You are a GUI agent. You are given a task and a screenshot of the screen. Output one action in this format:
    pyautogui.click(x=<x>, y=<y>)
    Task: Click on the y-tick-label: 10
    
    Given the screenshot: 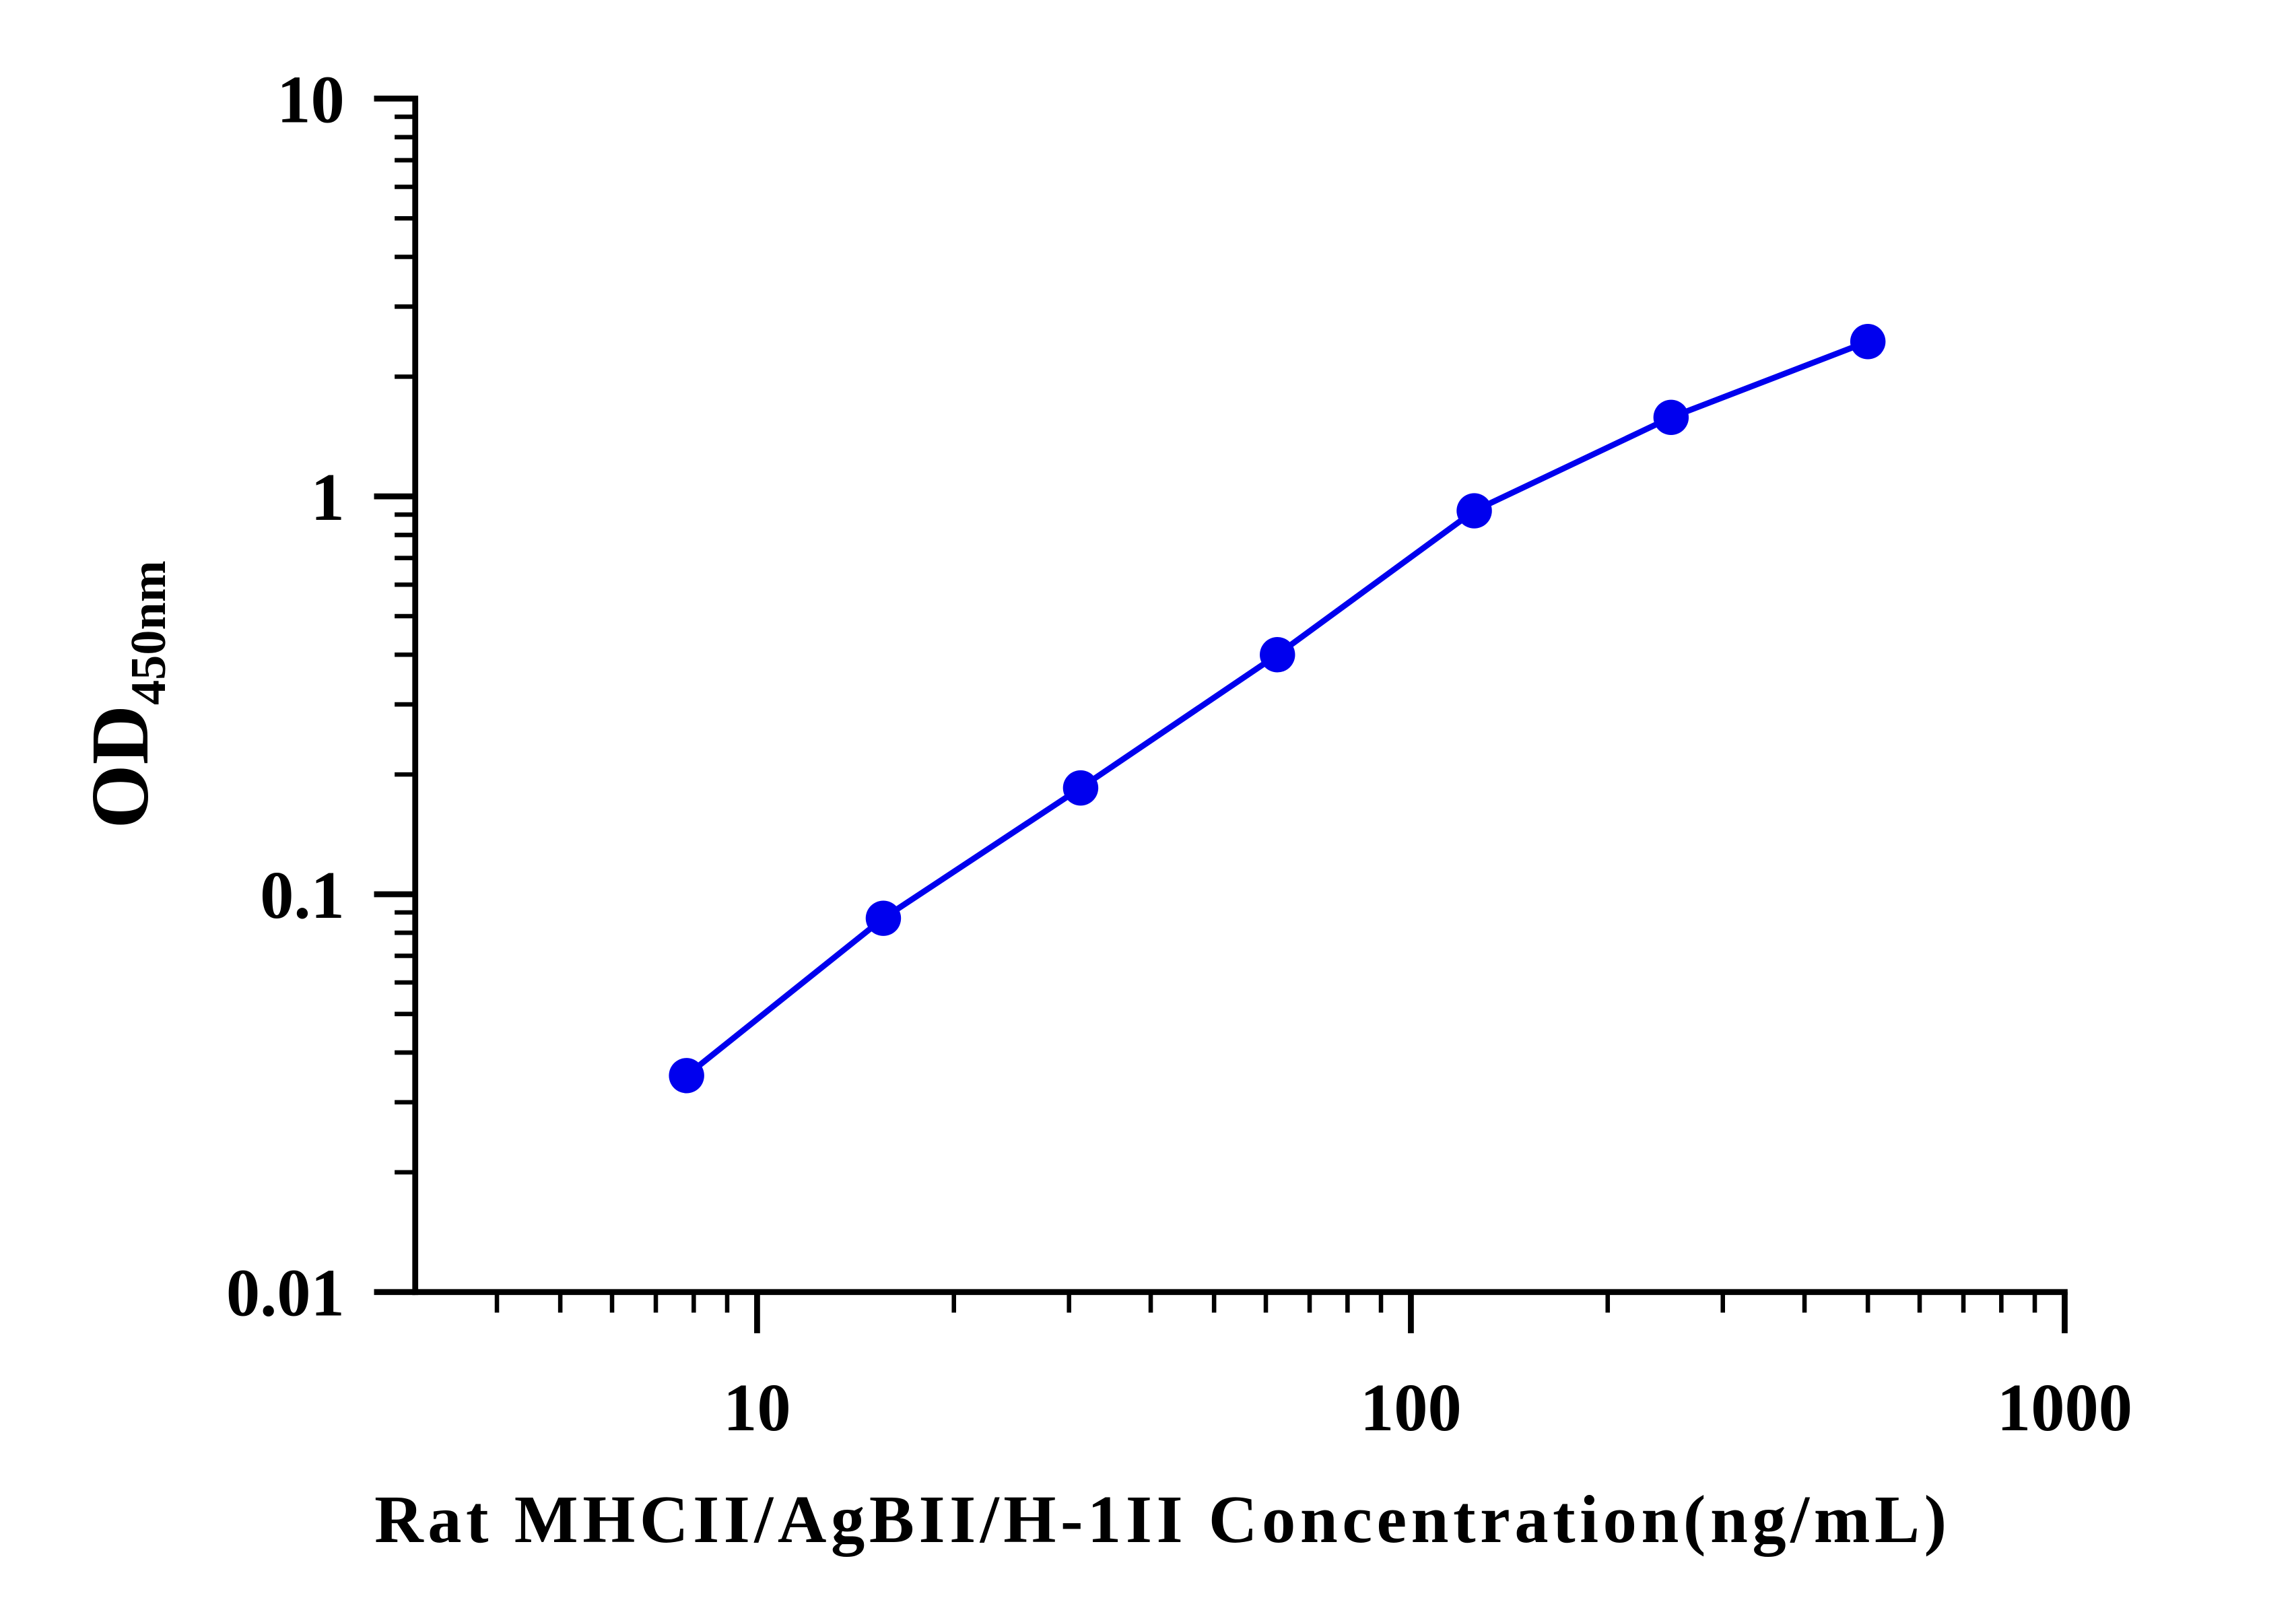 What is the action you would take?
    pyautogui.click(x=311, y=99)
    